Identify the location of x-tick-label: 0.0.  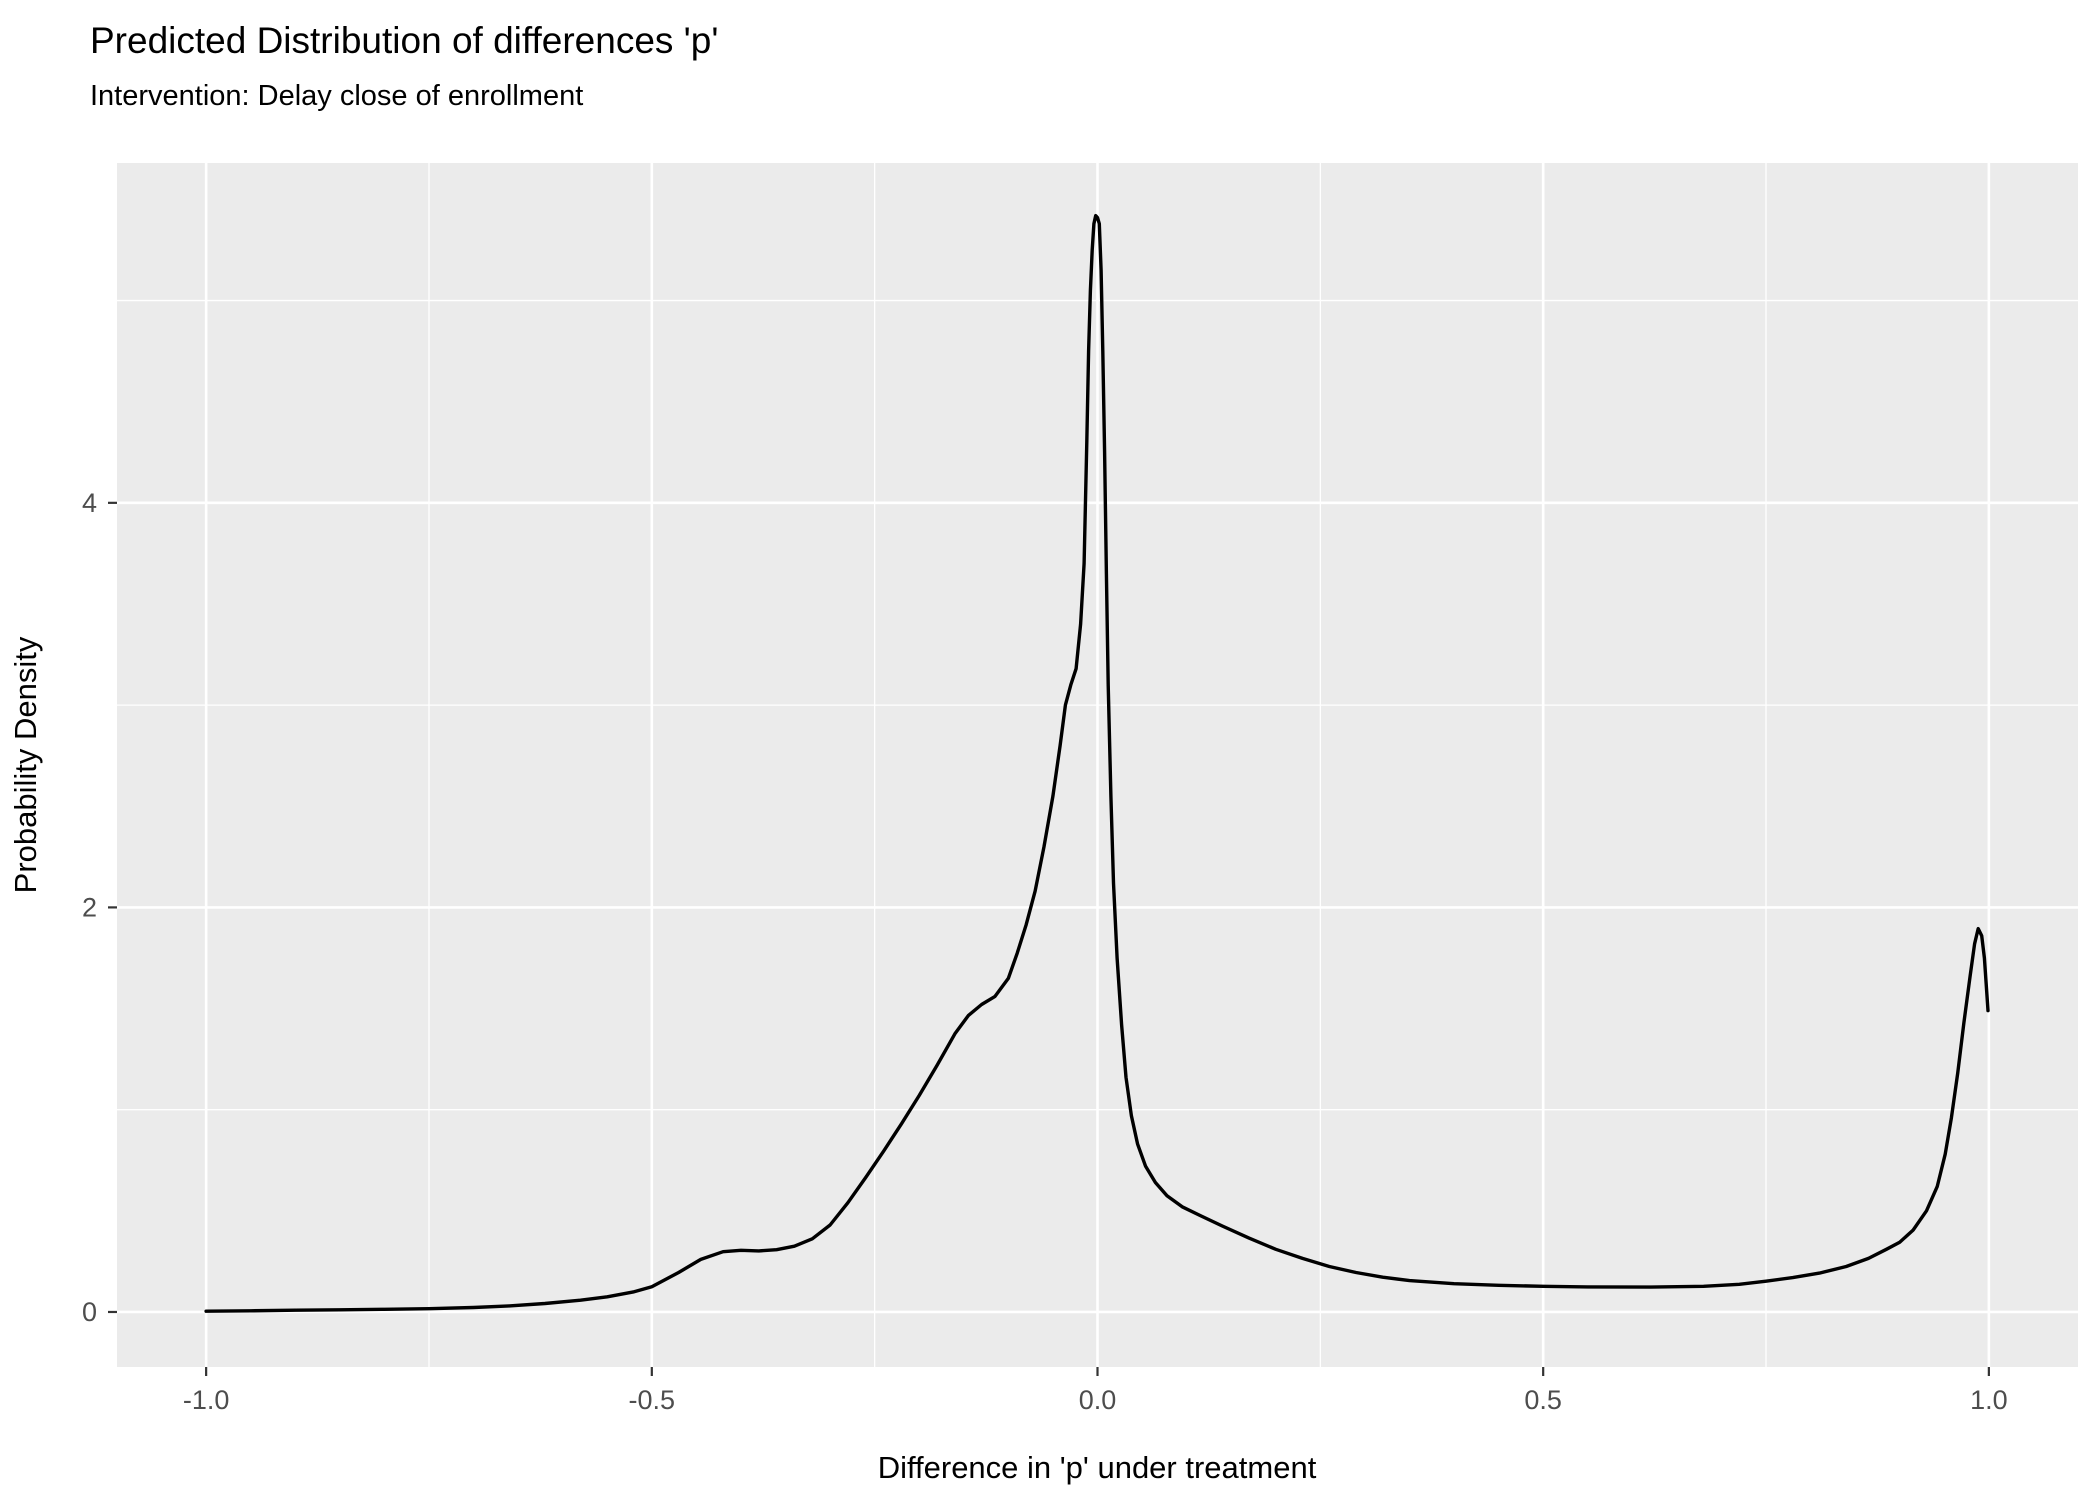
(1098, 1400).